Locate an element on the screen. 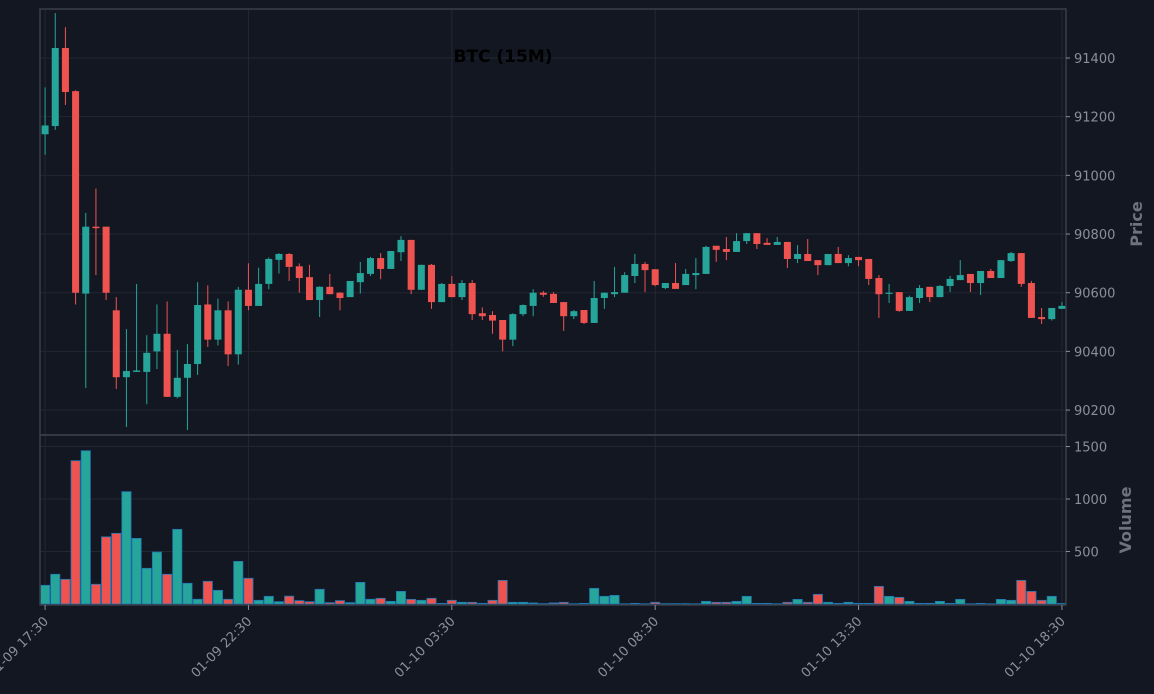 The width and height of the screenshot is (1154, 694). time-tick-label: 01-09 17:30 is located at coordinates (26, 647).